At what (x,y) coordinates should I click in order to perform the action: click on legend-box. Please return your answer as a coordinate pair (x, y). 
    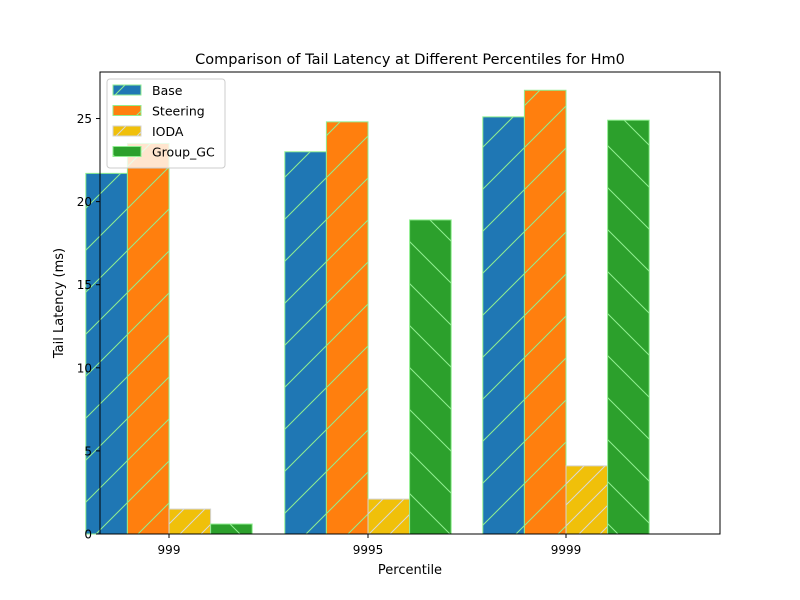
    Looking at the image, I should click on (166, 123).